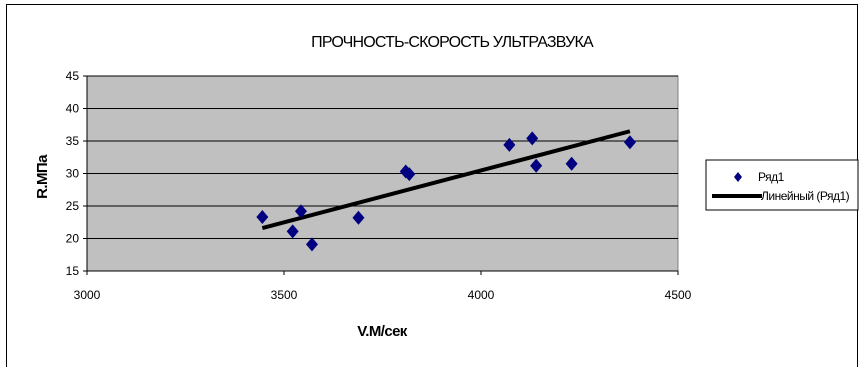 The image size is (864, 371). I want to click on x-tick-label: 4500, so click(678, 295).